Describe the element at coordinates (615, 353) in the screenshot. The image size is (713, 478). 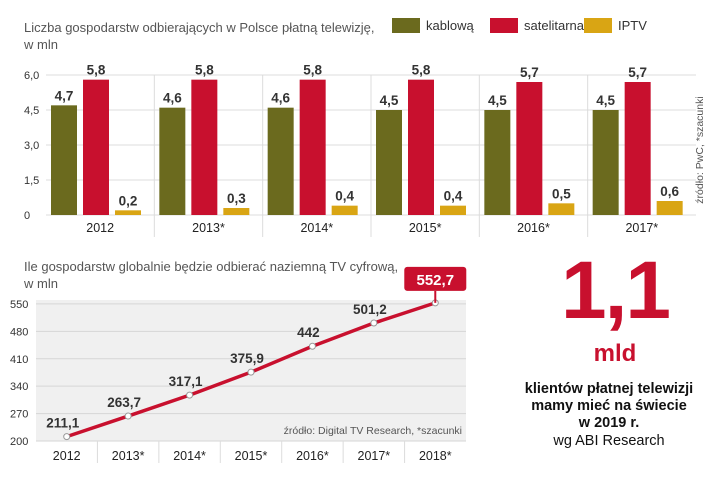
I see `callout-unit: mld` at that location.